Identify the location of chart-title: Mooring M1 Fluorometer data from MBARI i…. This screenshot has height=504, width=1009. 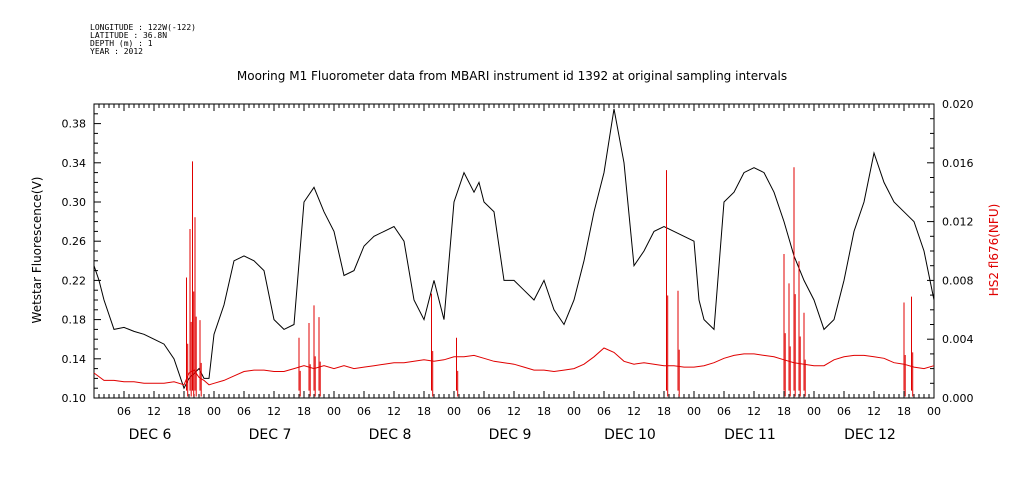
(512, 76).